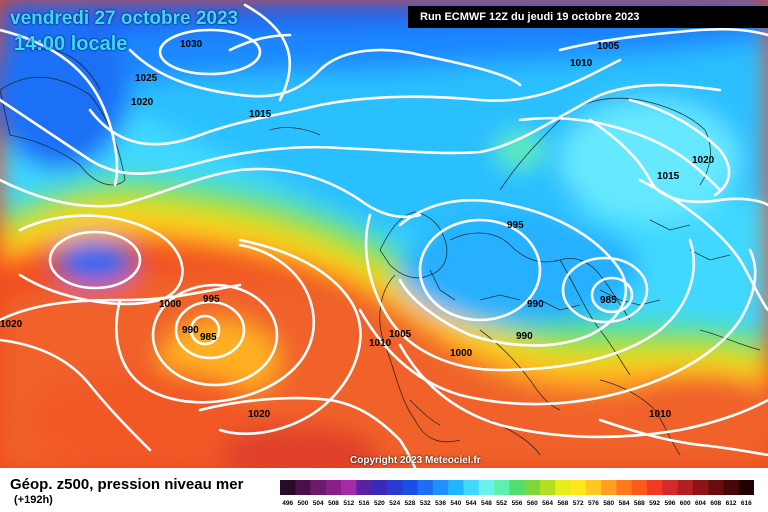  What do you see at coordinates (654, 503) in the screenshot?
I see `scale-tick-label: 592` at bounding box center [654, 503].